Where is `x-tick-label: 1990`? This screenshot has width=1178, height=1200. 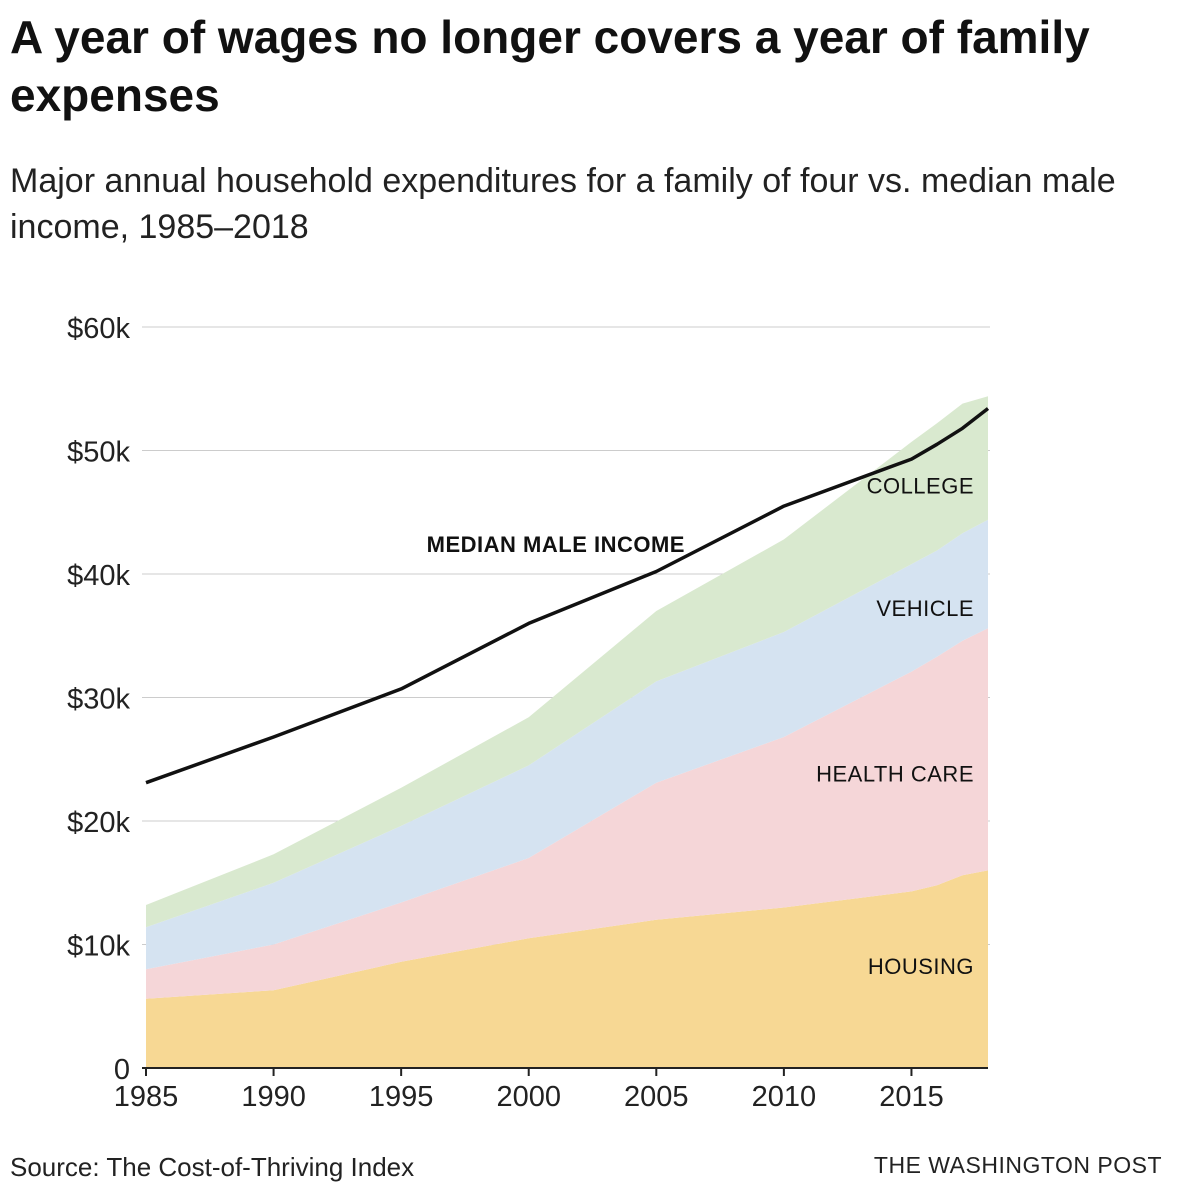
x-tick-label: 1990 is located at coordinates (273, 1097).